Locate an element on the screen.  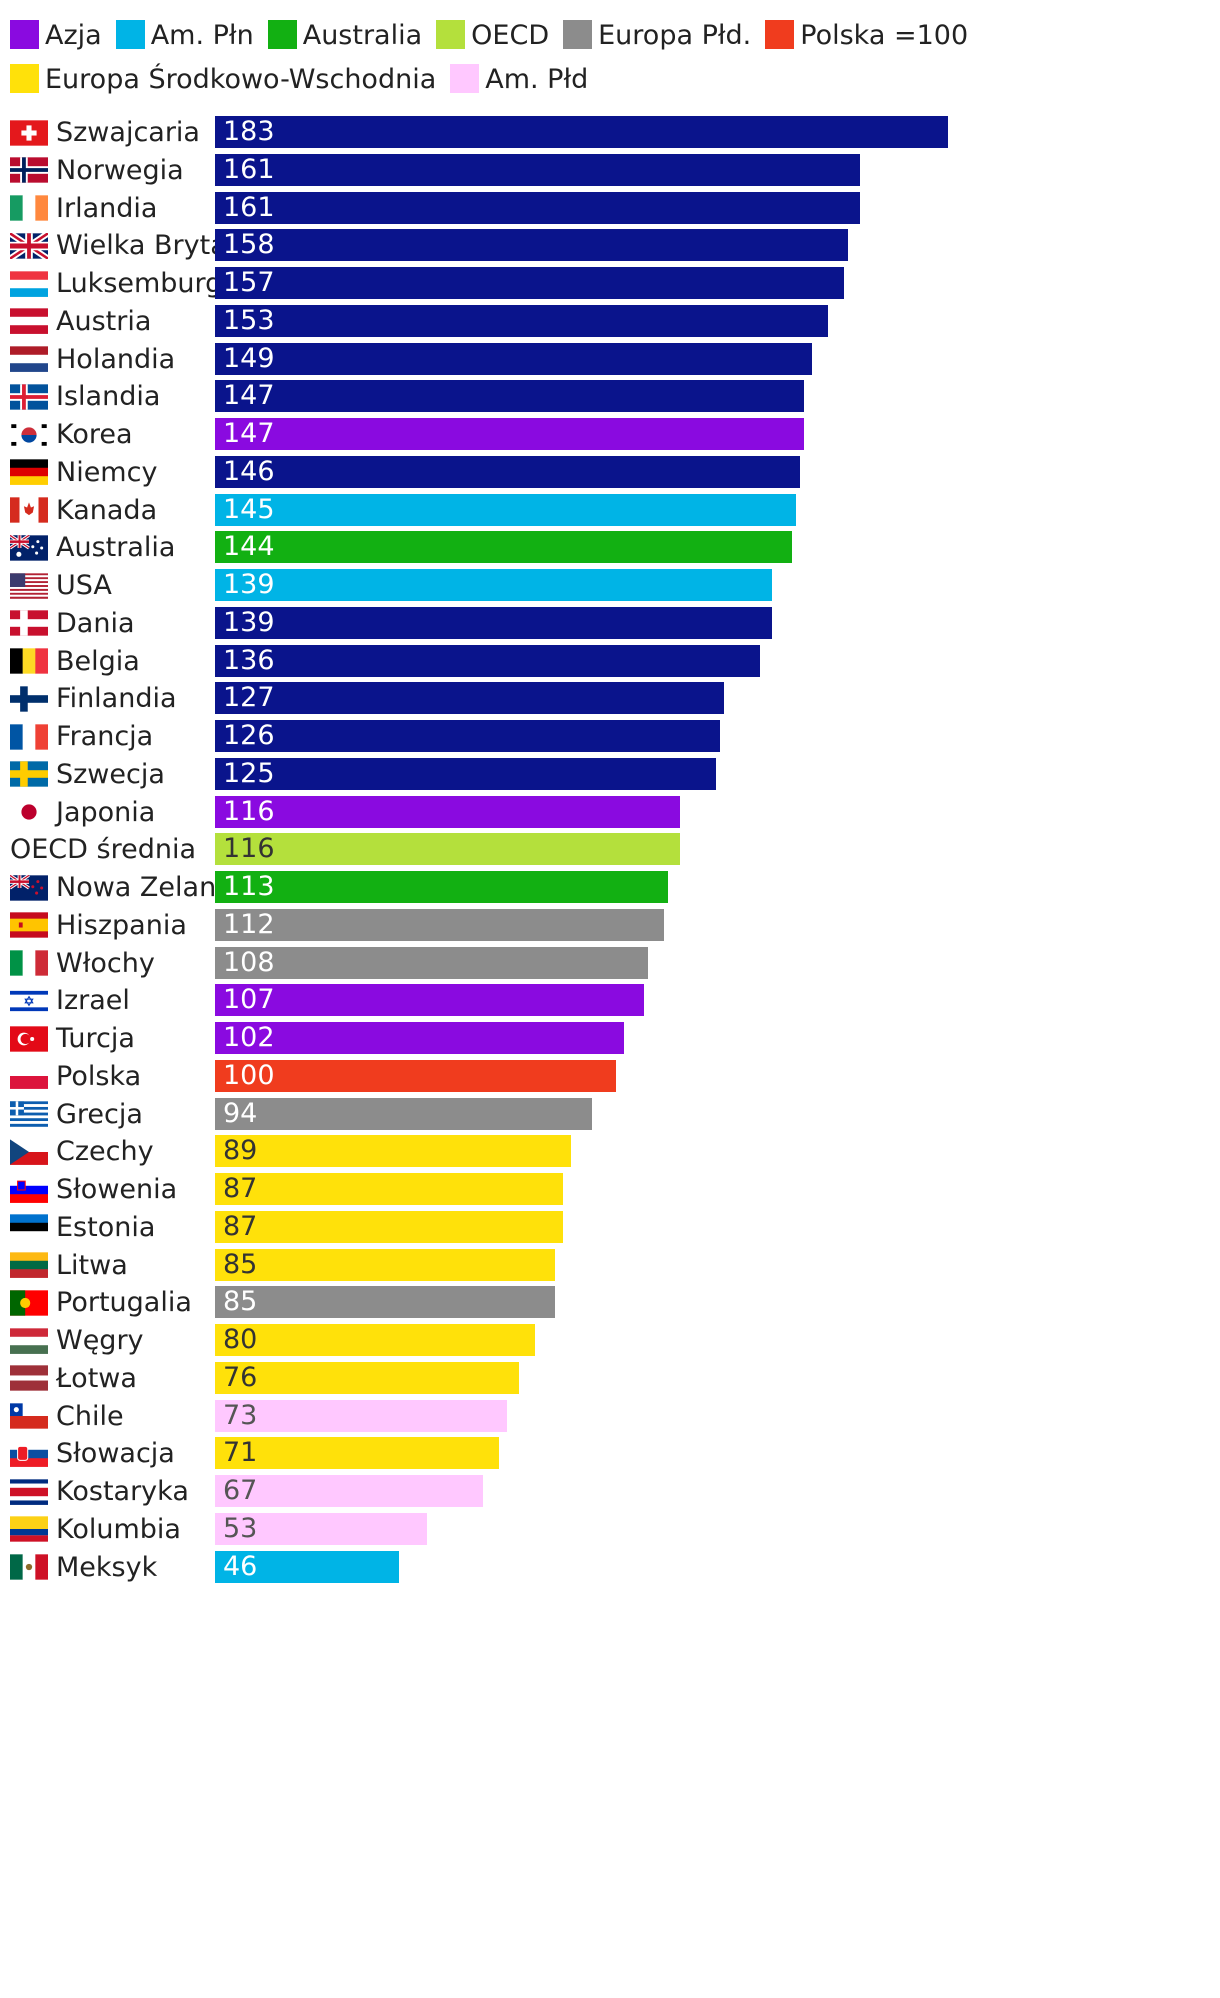
bar-value-label: 108 is located at coordinates (249, 962).